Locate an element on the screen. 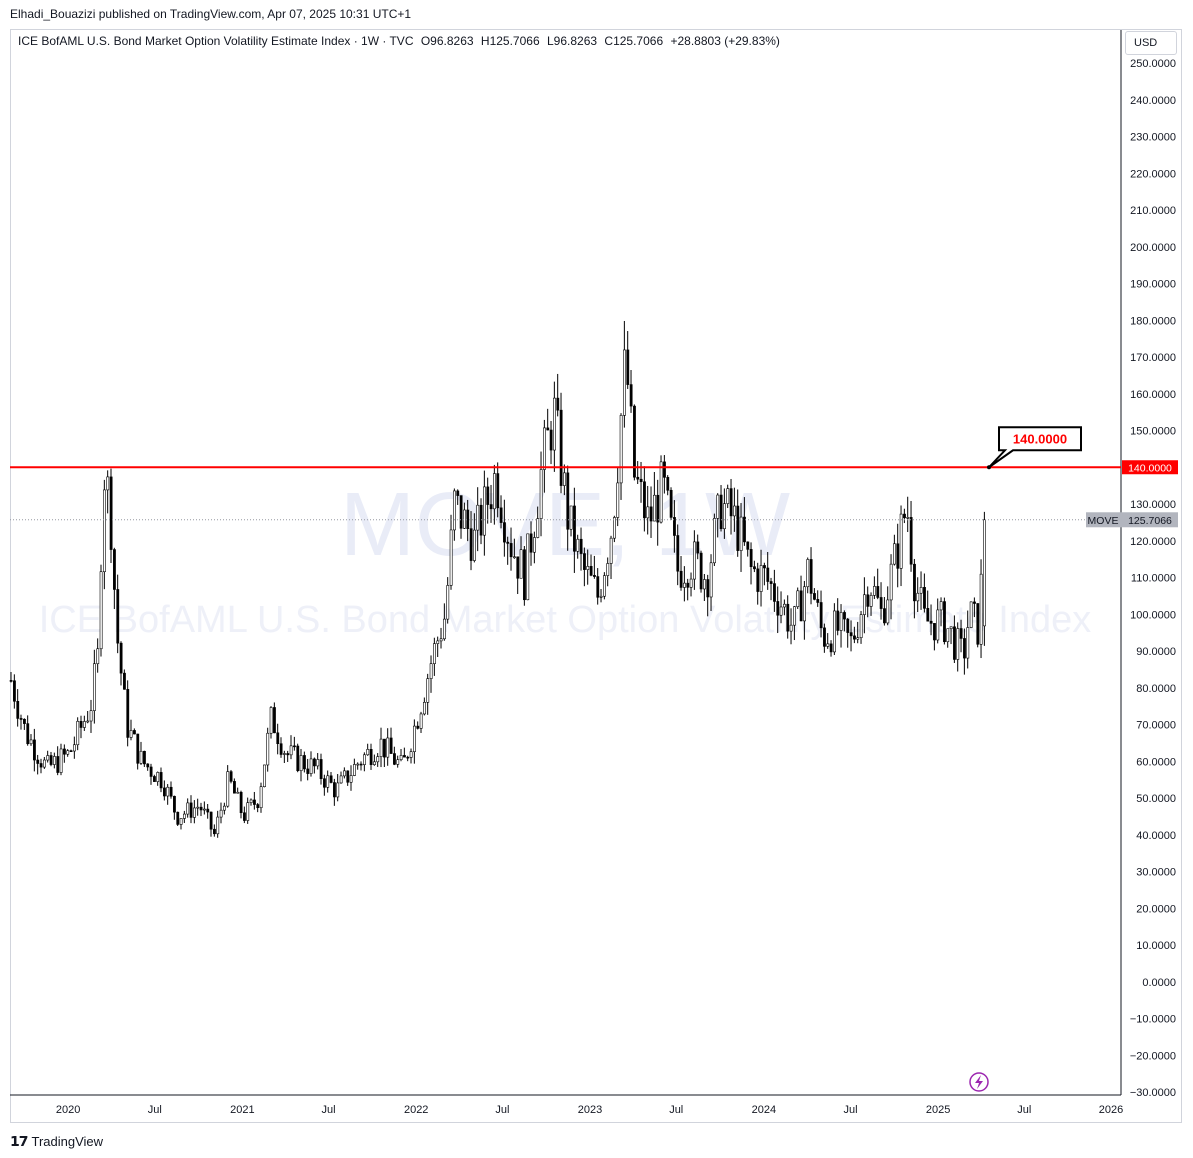 This screenshot has height=1158, width=1193. currency-button: USD is located at coordinates (1151, 43).